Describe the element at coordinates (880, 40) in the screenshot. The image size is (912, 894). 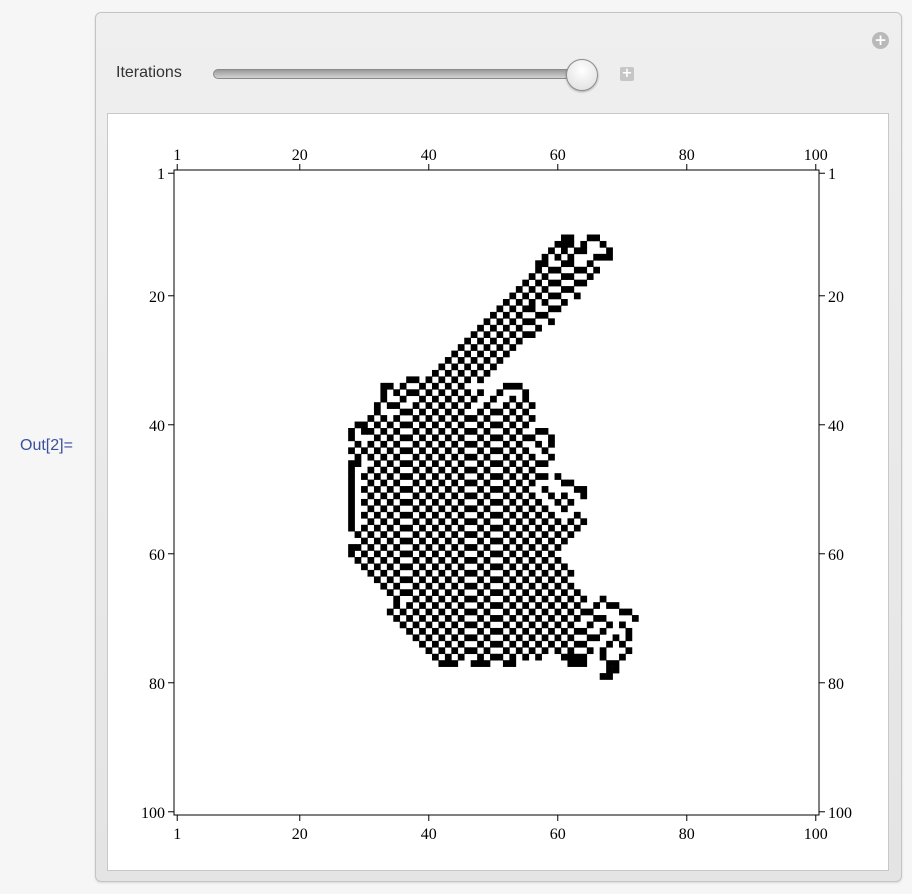
I see `plus-circle-icon: +` at that location.